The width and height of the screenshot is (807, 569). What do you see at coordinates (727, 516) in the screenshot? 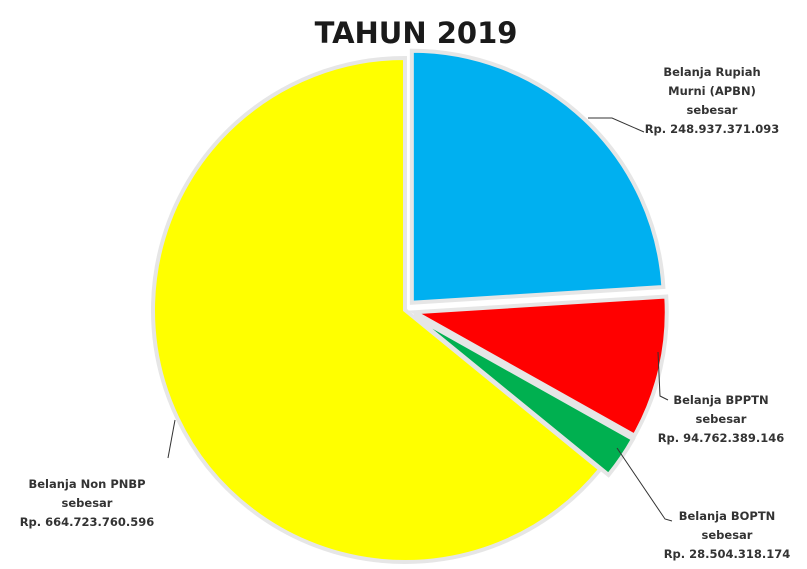
I see `data-label-line: Belanja BOPTN` at bounding box center [727, 516].